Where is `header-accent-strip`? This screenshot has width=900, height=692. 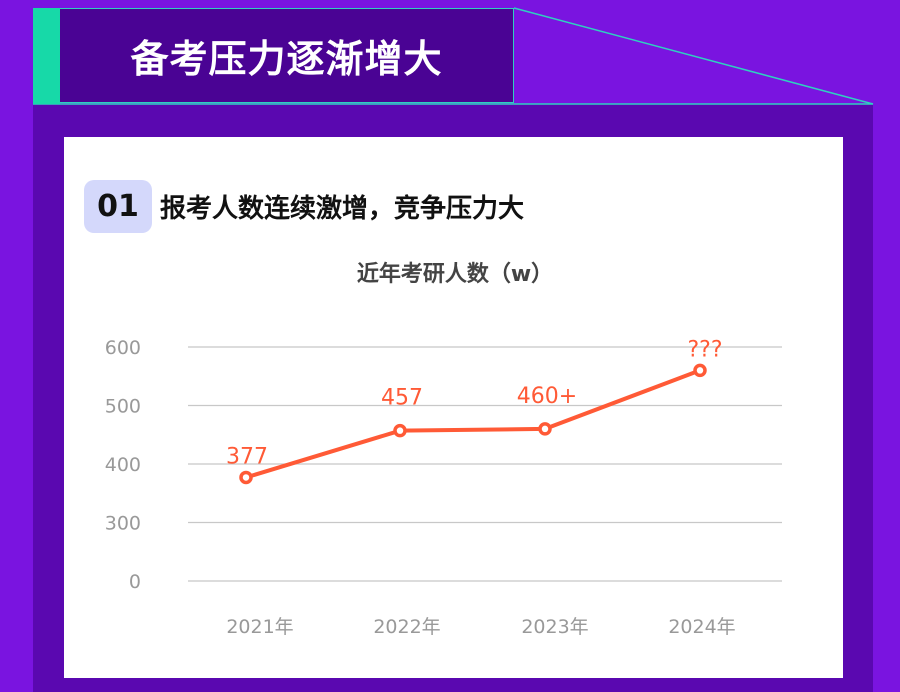
header-accent-strip is located at coordinates (46, 56).